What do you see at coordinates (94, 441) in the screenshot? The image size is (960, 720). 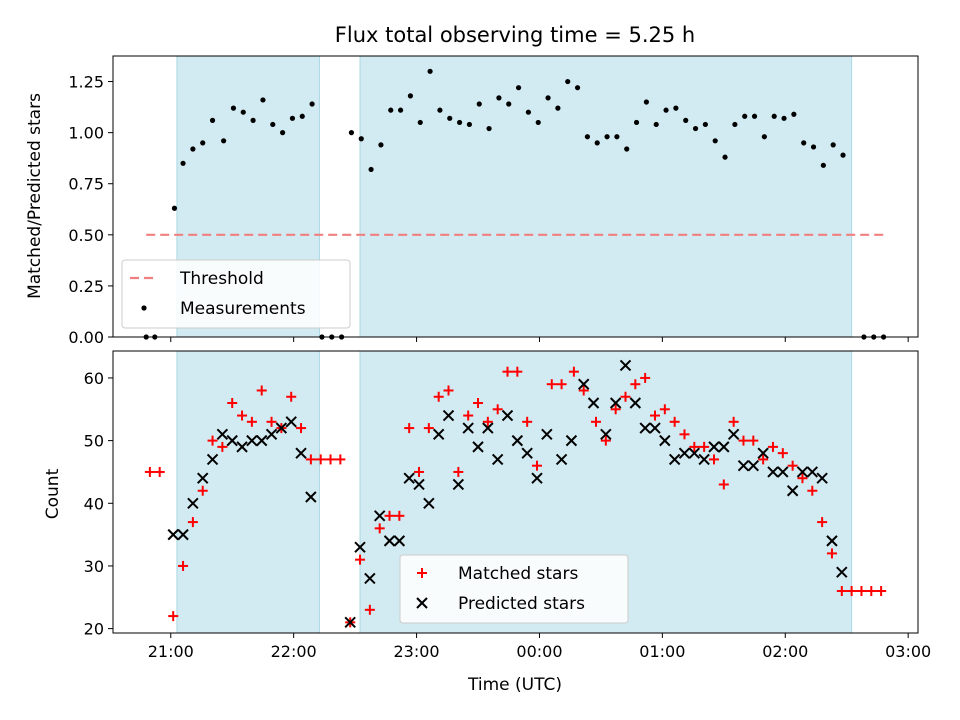 I see `bottom-ytick-label: 50` at bounding box center [94, 441].